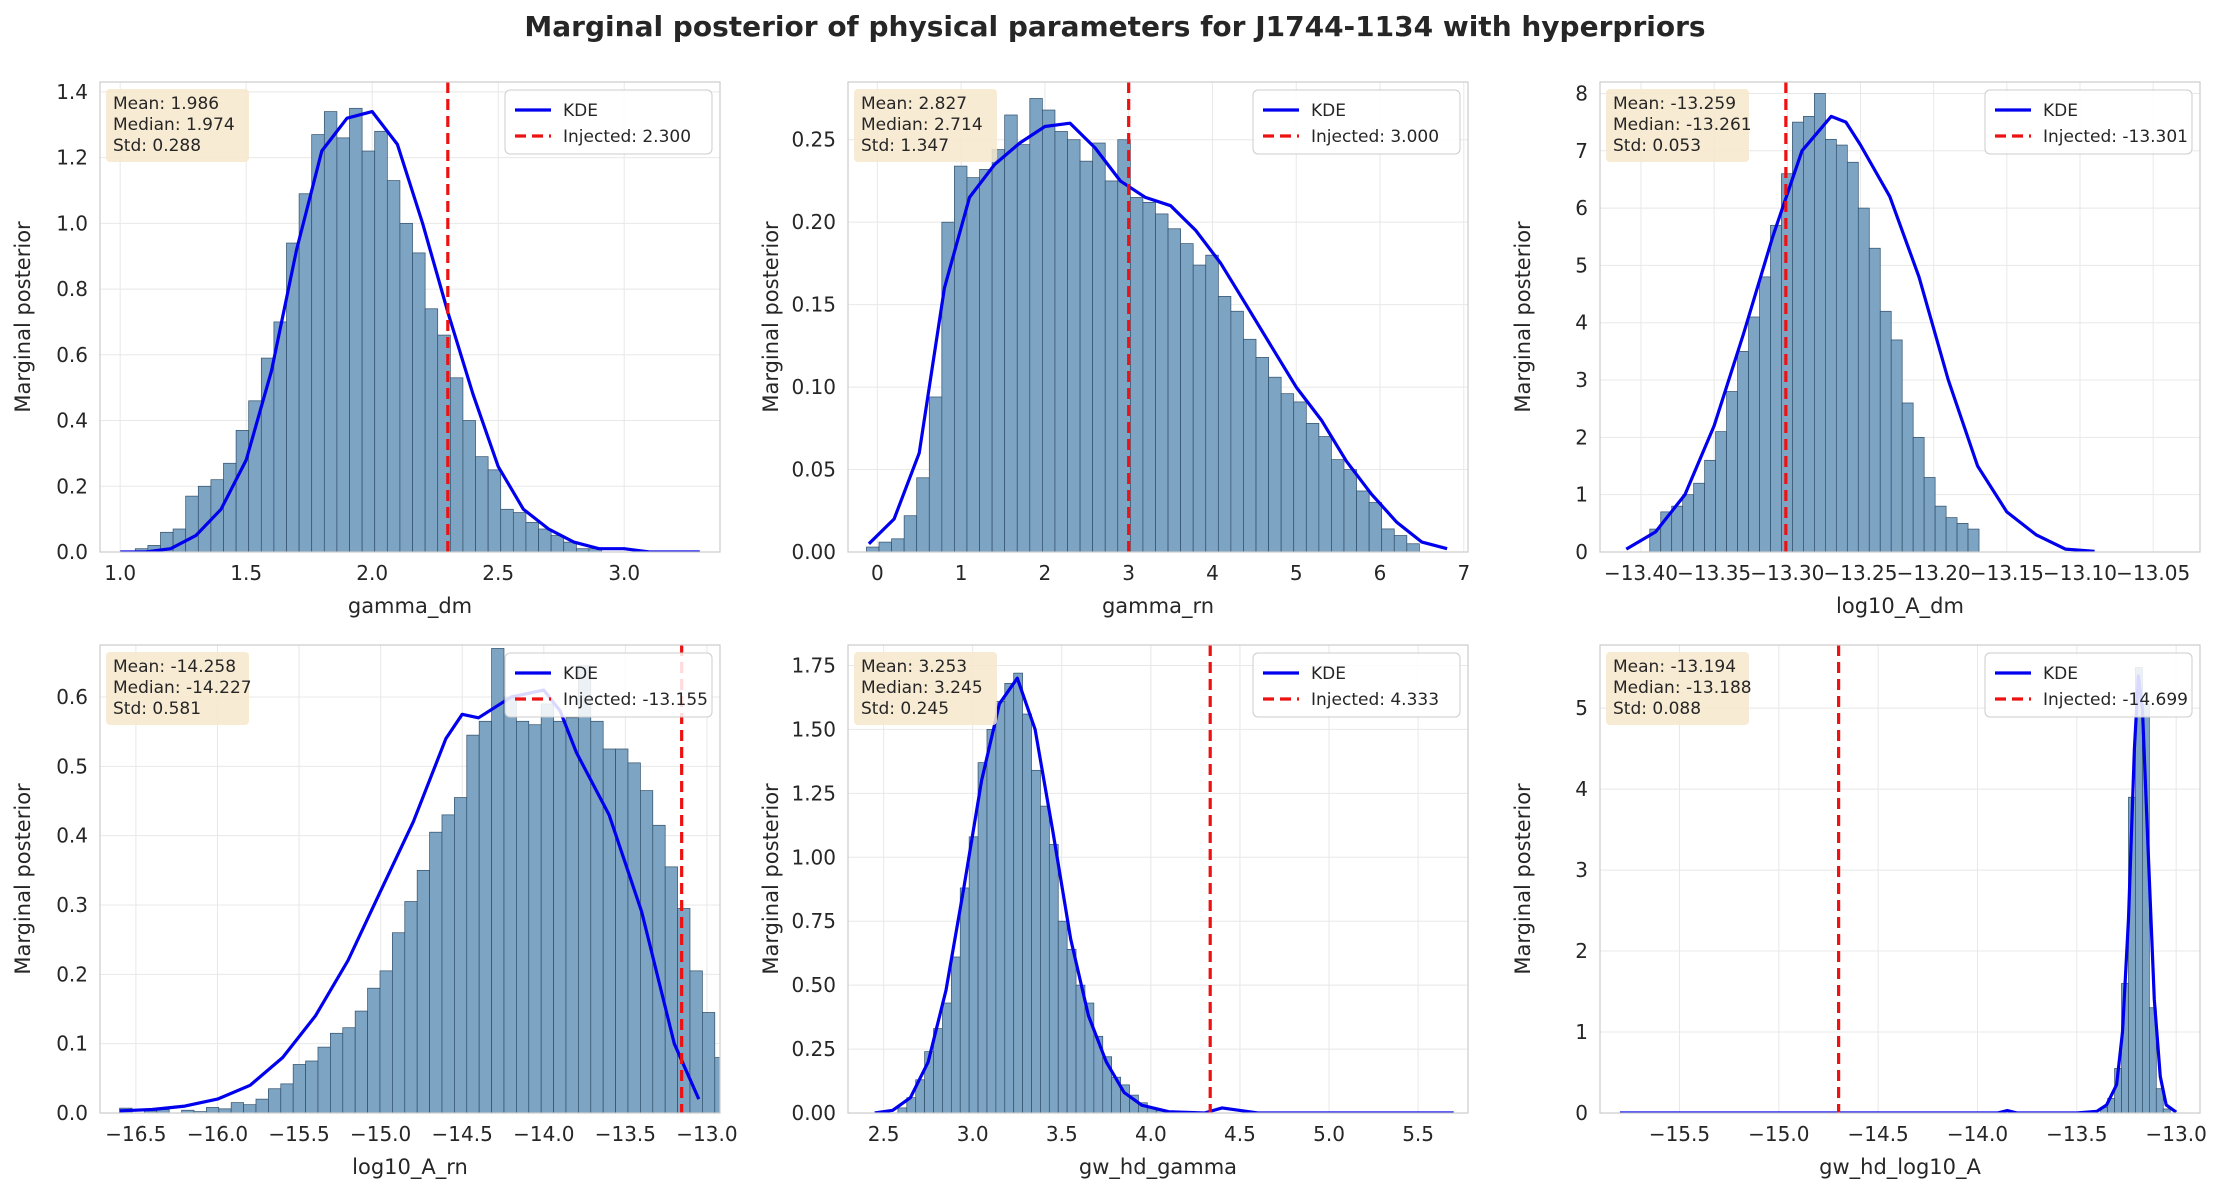  What do you see at coordinates (157, 709) in the screenshot?
I see `stats-text: Std: 0.581` at bounding box center [157, 709].